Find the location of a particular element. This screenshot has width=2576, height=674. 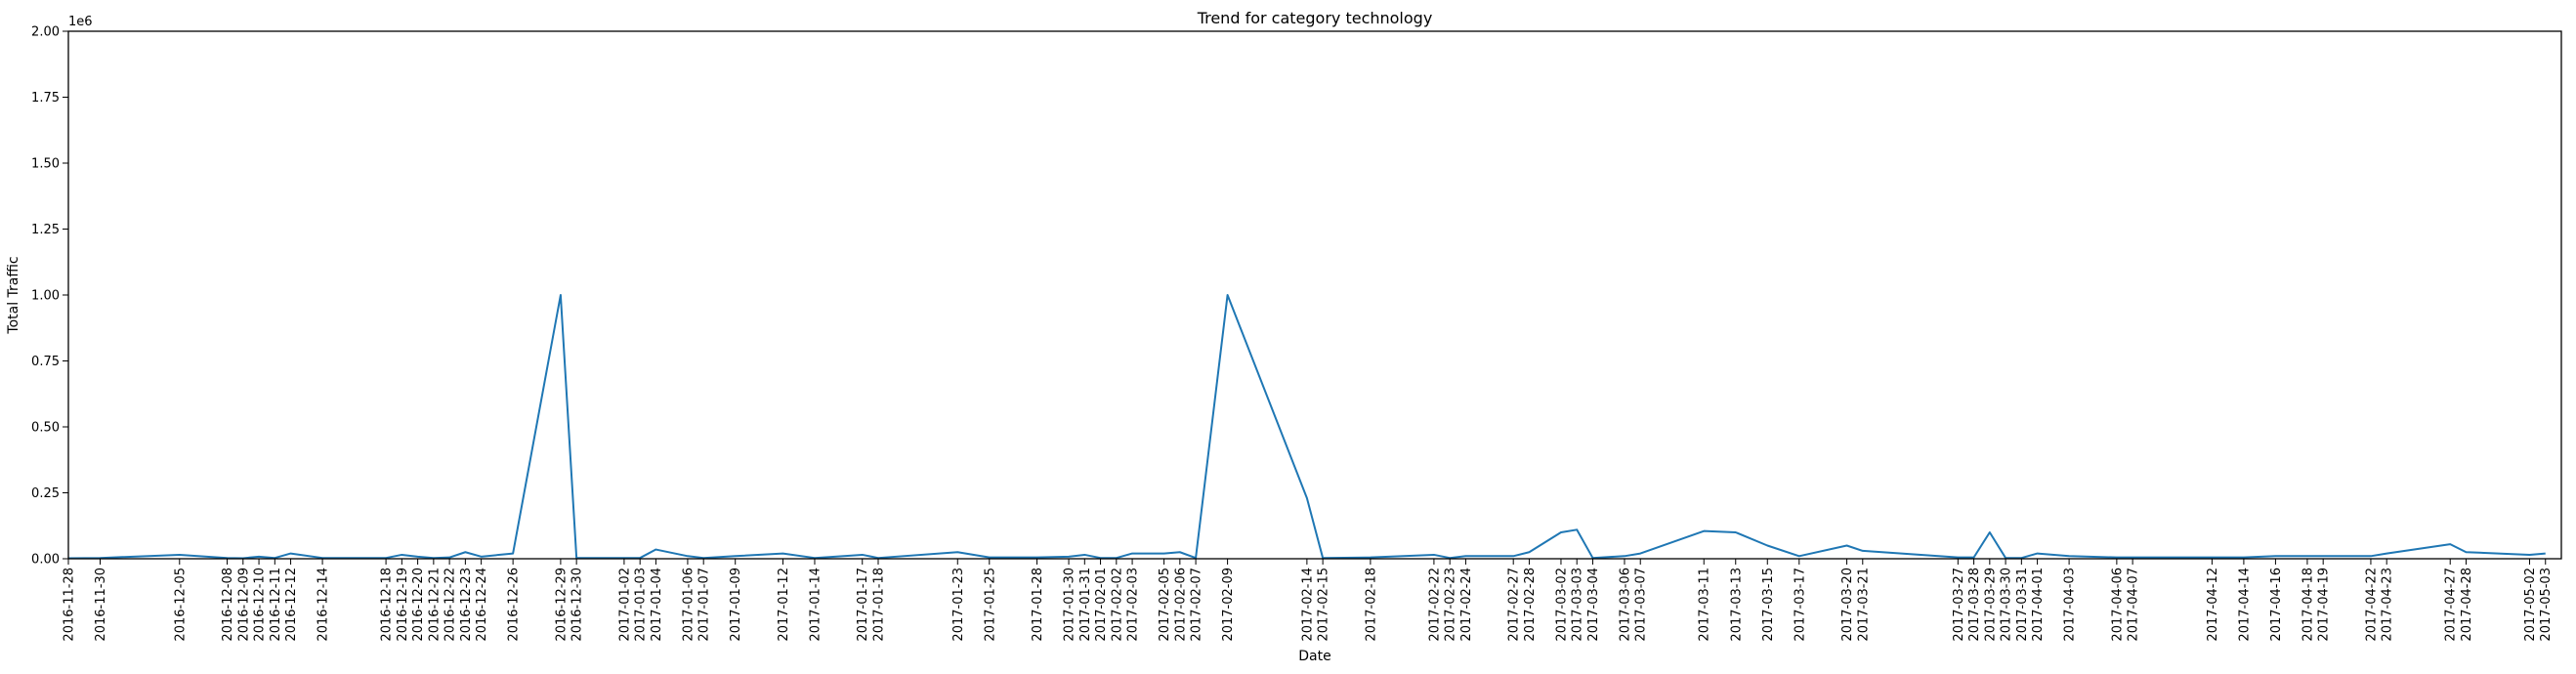

y-axis: 0.00 0.25 0.50 0.75 1.00 1.25 1.50 1.75 2.00 is located at coordinates (49, 296).